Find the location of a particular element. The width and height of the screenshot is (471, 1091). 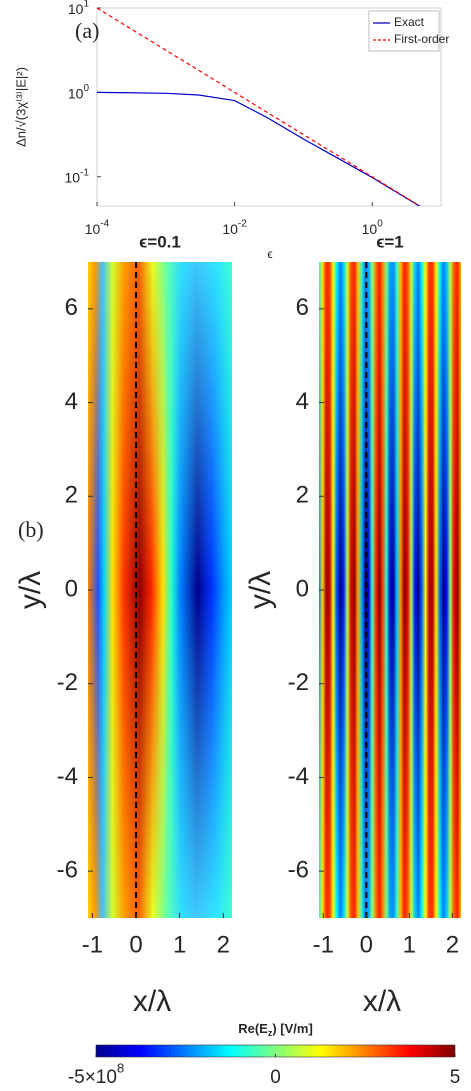

x-tick-label: 10⁰ is located at coordinates (373, 227).